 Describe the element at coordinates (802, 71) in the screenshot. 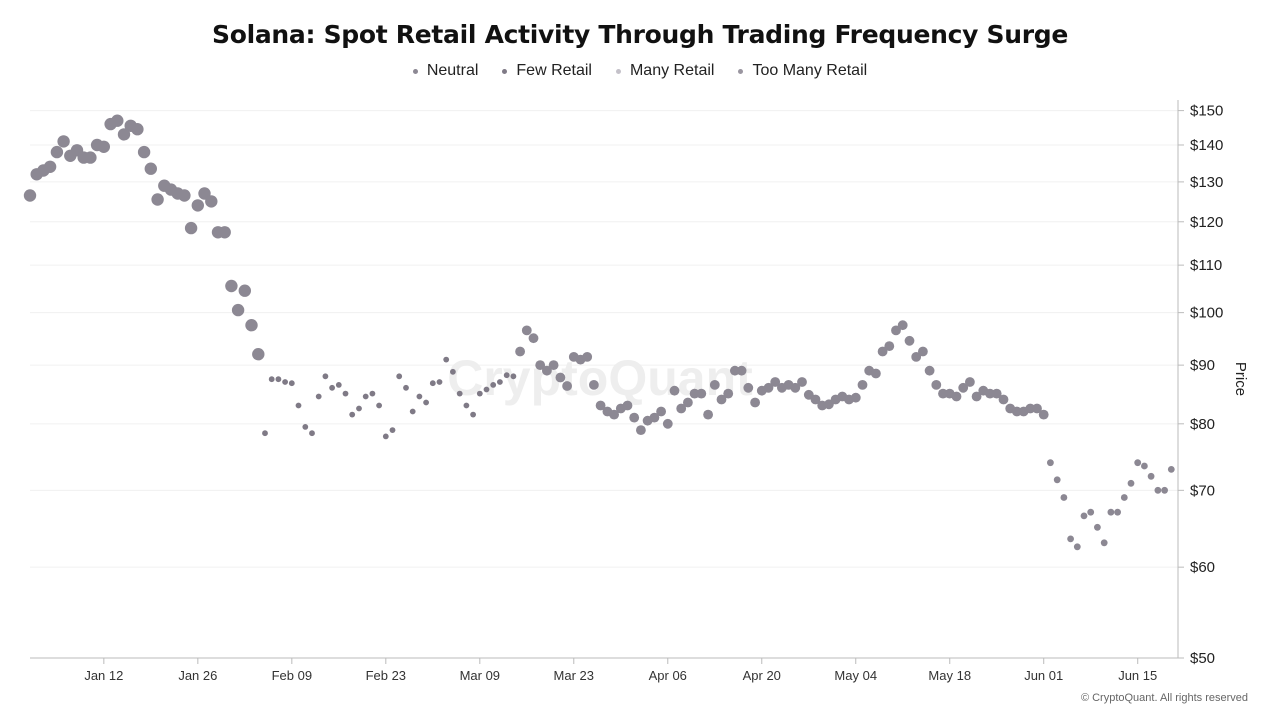

I see `legend-item-too-many-retail: Too Many Retail` at that location.